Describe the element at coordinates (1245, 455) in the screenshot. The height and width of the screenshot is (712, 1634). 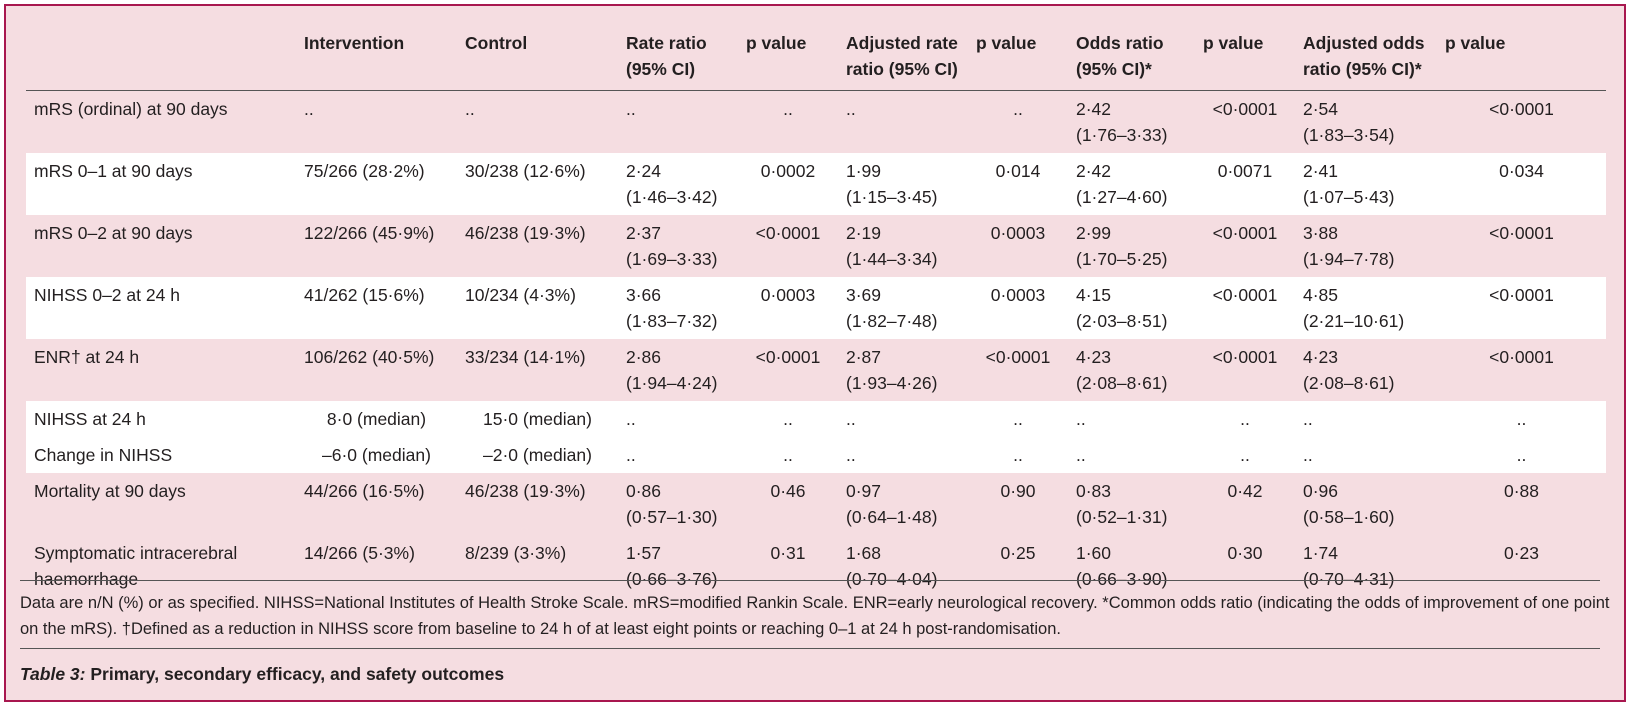
I see `cell-or-p-value: ..` at that location.